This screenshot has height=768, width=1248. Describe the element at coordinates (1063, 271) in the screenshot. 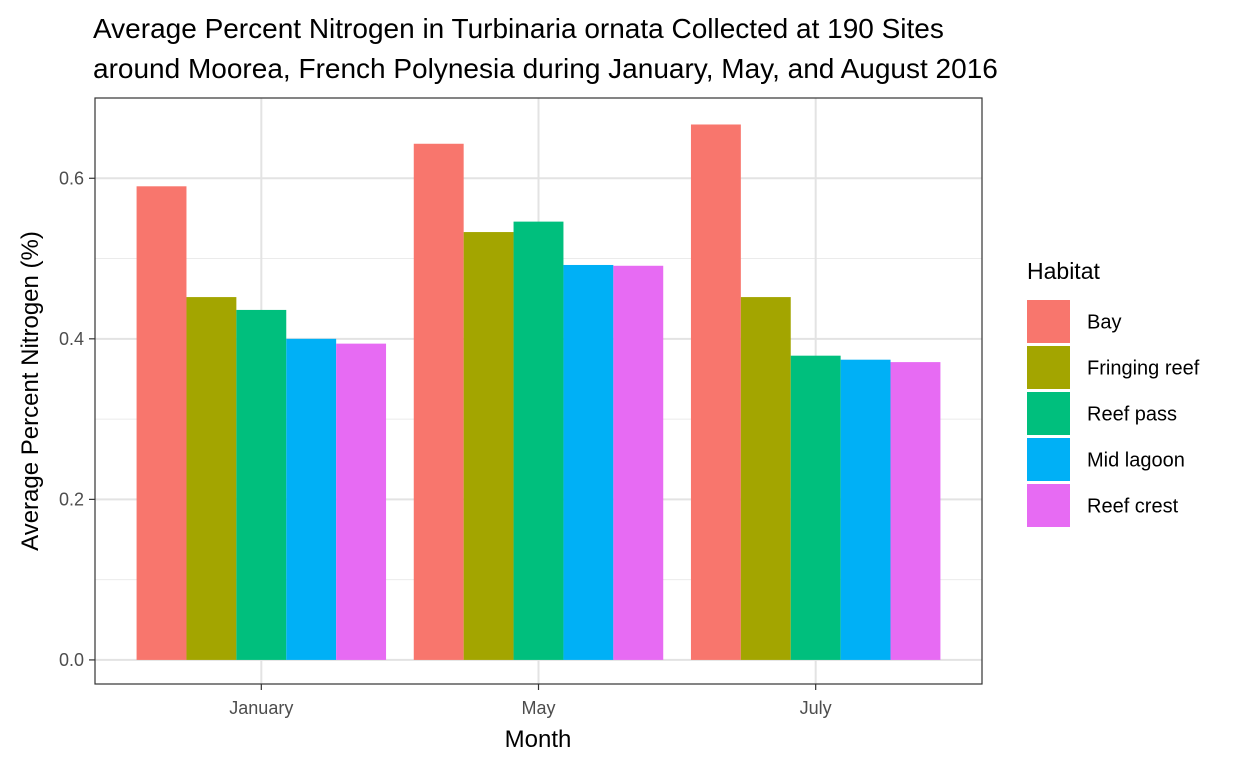

I see `legend-title: Habitat` at that location.